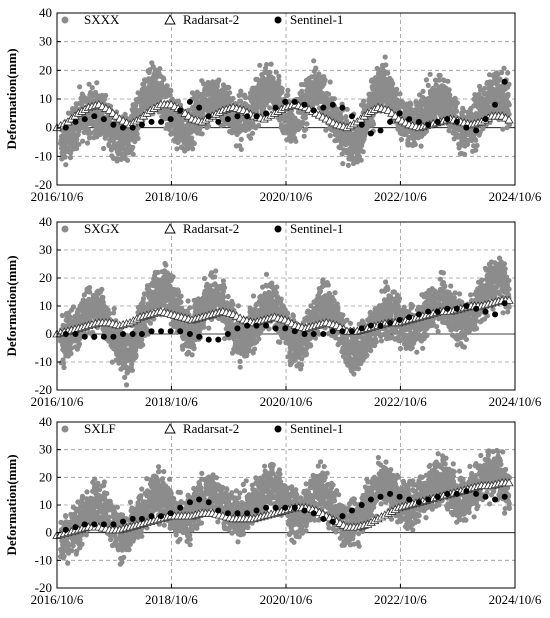 The image size is (550, 618). I want to click on legend-label: SXXX, so click(102, 19).